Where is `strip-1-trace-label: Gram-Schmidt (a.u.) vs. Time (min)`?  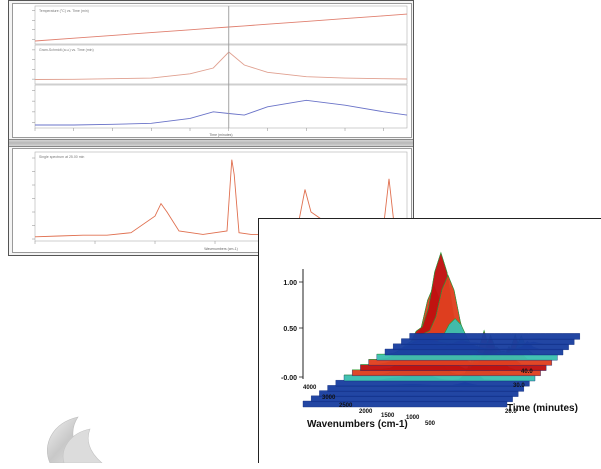
strip-1-trace-label: Gram-Schmidt (a.u.) vs. Time (min) is located at coordinates (66, 50).